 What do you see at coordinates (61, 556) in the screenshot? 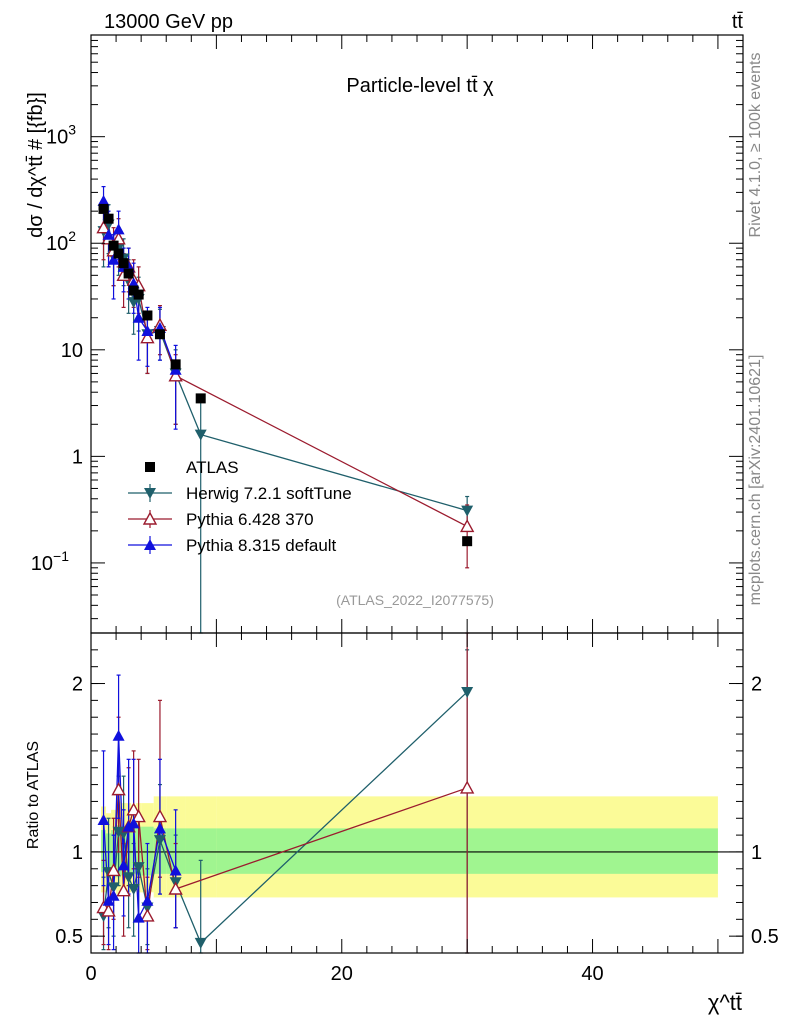
I see `y-tick-exponent: −1` at bounding box center [61, 556].